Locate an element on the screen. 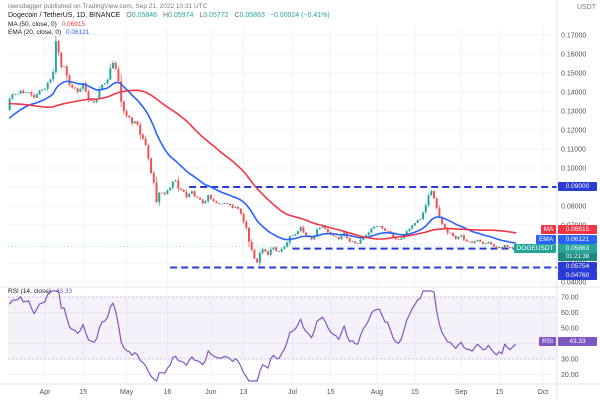 Image resolution: width=600 pixels, height=400 pixels. svg-text: Jul is located at coordinates (292, 392).